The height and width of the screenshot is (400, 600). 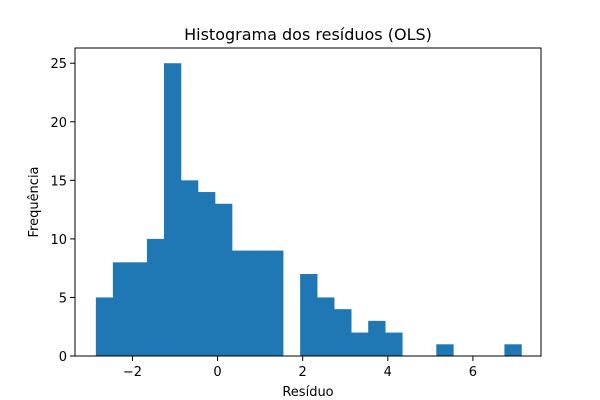 What do you see at coordinates (58, 64) in the screenshot?
I see `y-tick-label: 25` at bounding box center [58, 64].